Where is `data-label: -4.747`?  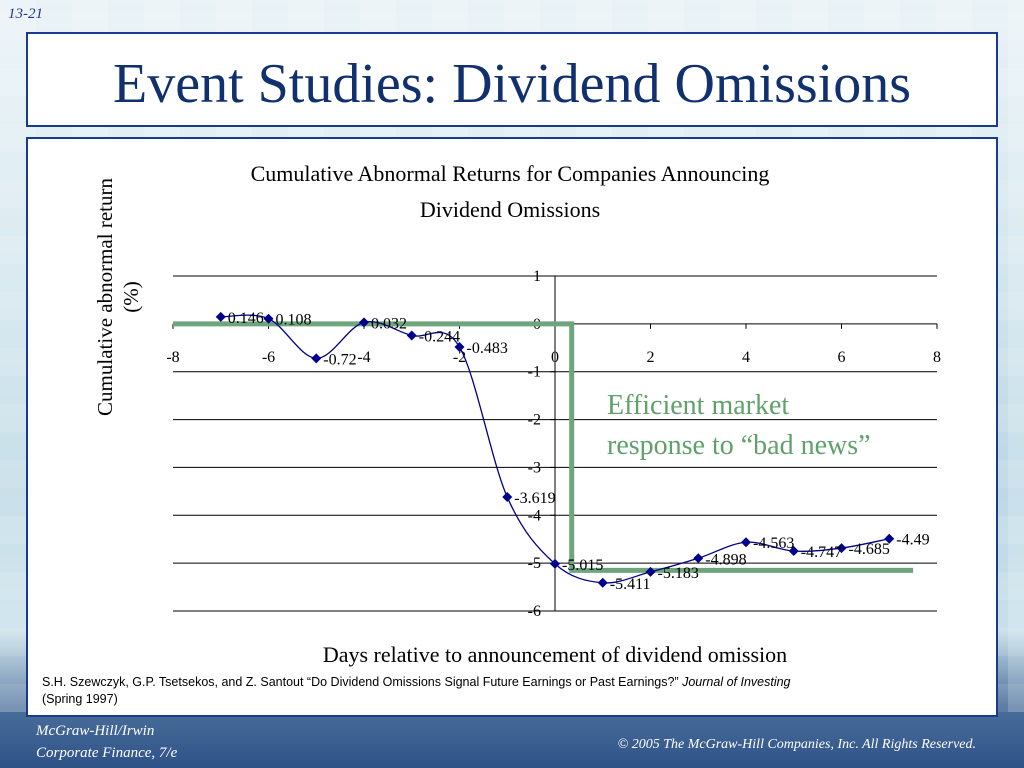
data-label: -4.747 is located at coordinates (821, 552).